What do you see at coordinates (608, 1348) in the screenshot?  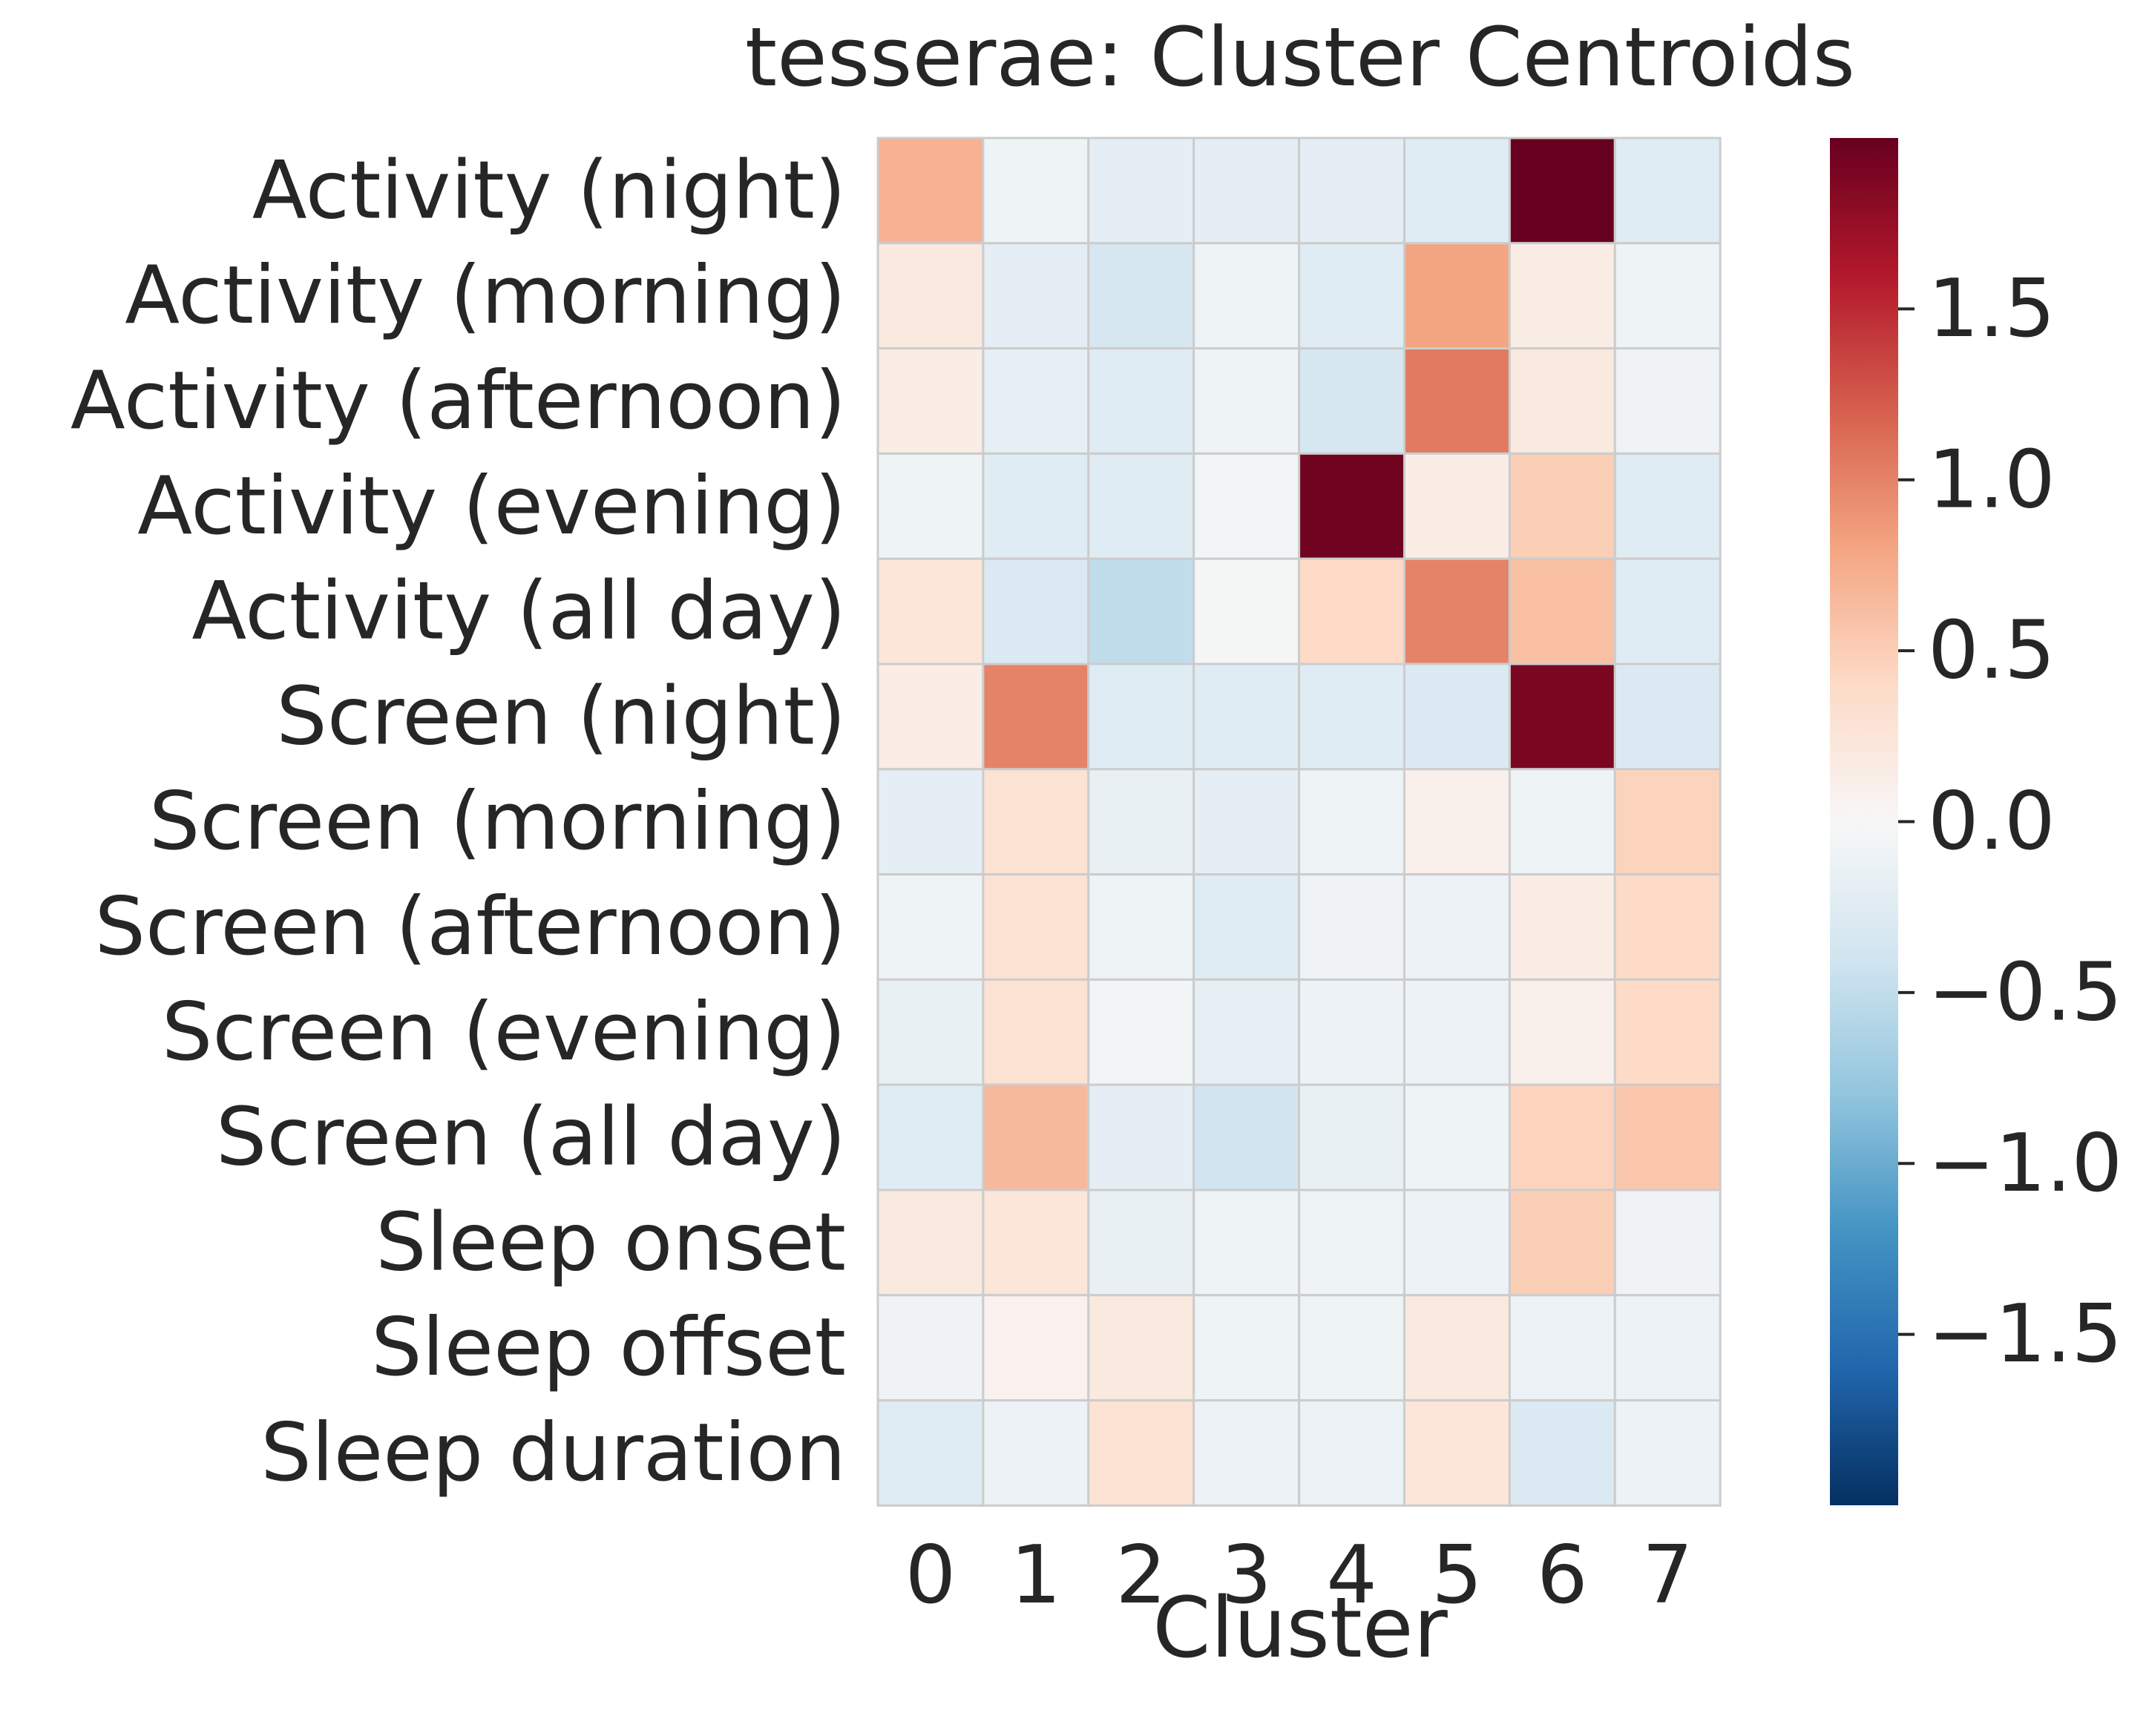 I see `row-label: Sleep offset` at bounding box center [608, 1348].